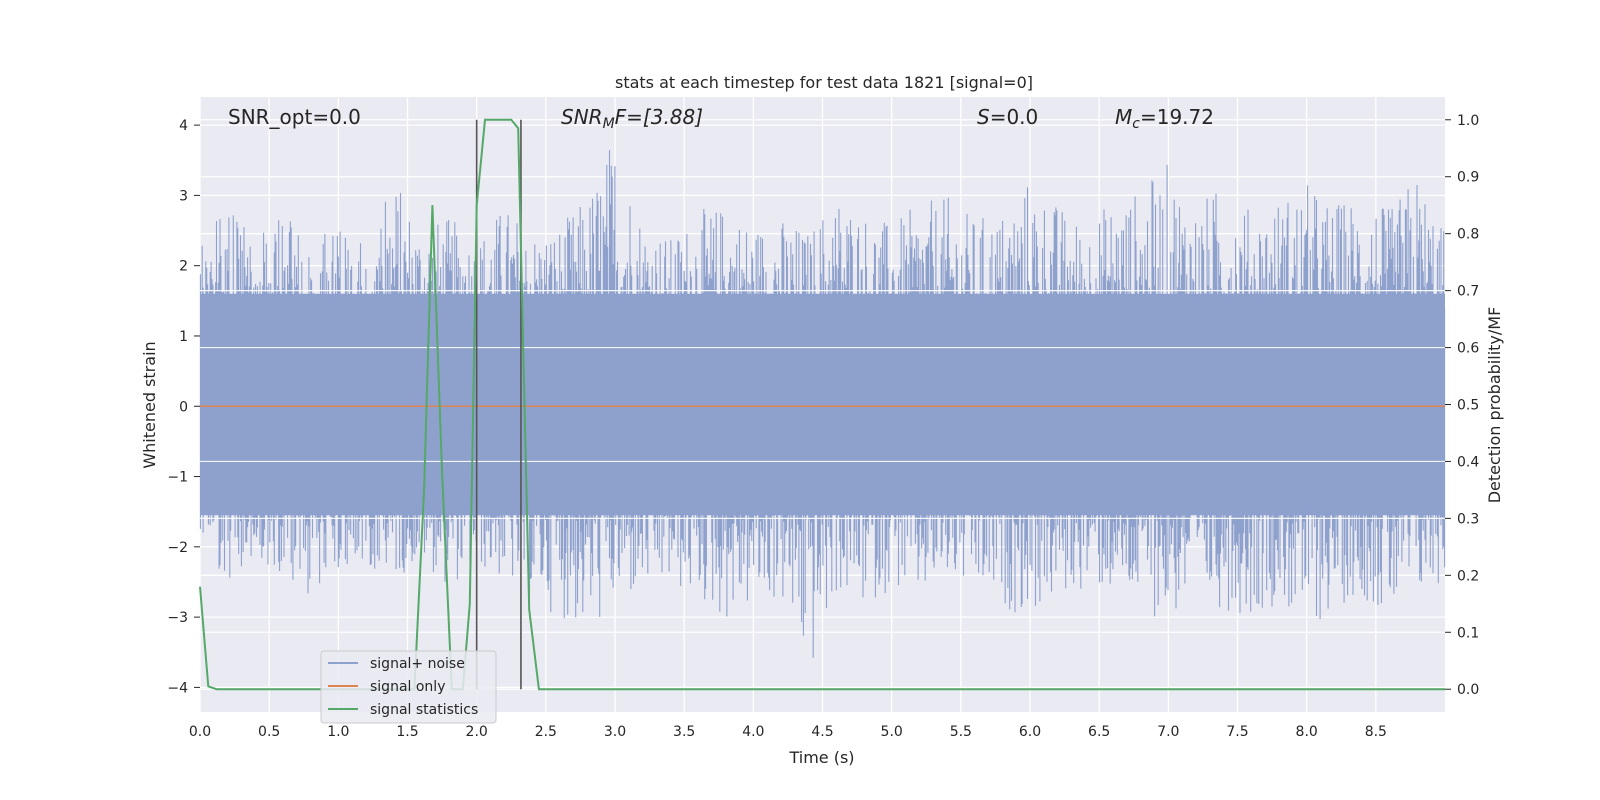  I want to click on y-tick-label: 4, so click(183, 126).